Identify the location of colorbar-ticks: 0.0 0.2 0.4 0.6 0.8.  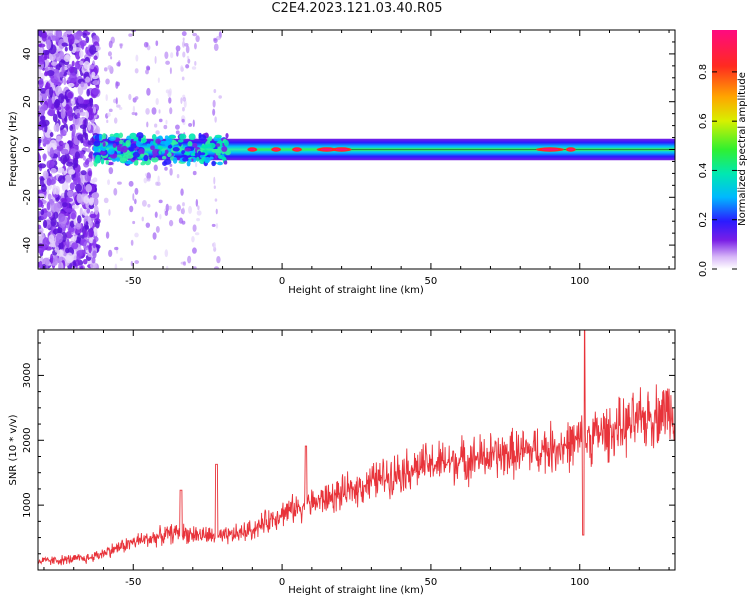
(717, 170).